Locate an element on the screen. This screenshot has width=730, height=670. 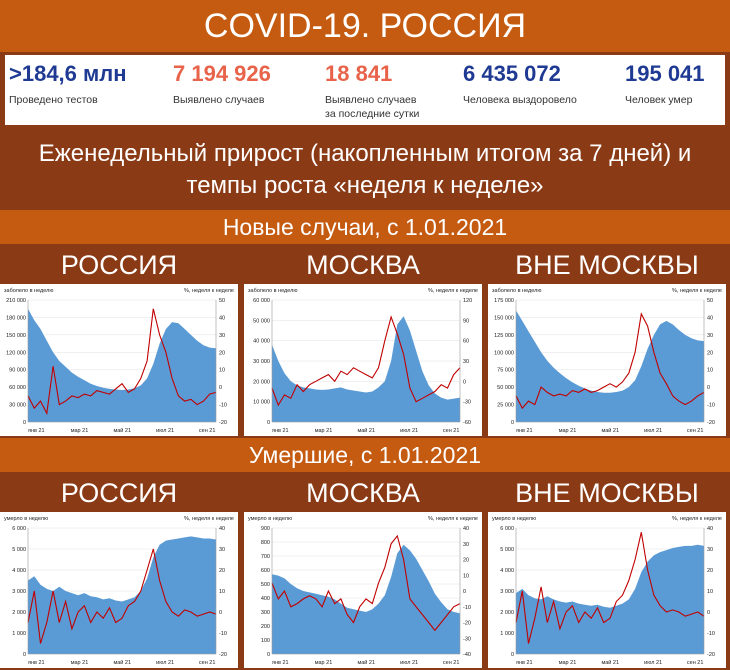
y-tick-label: 6 000 is located at coordinates (507, 529).